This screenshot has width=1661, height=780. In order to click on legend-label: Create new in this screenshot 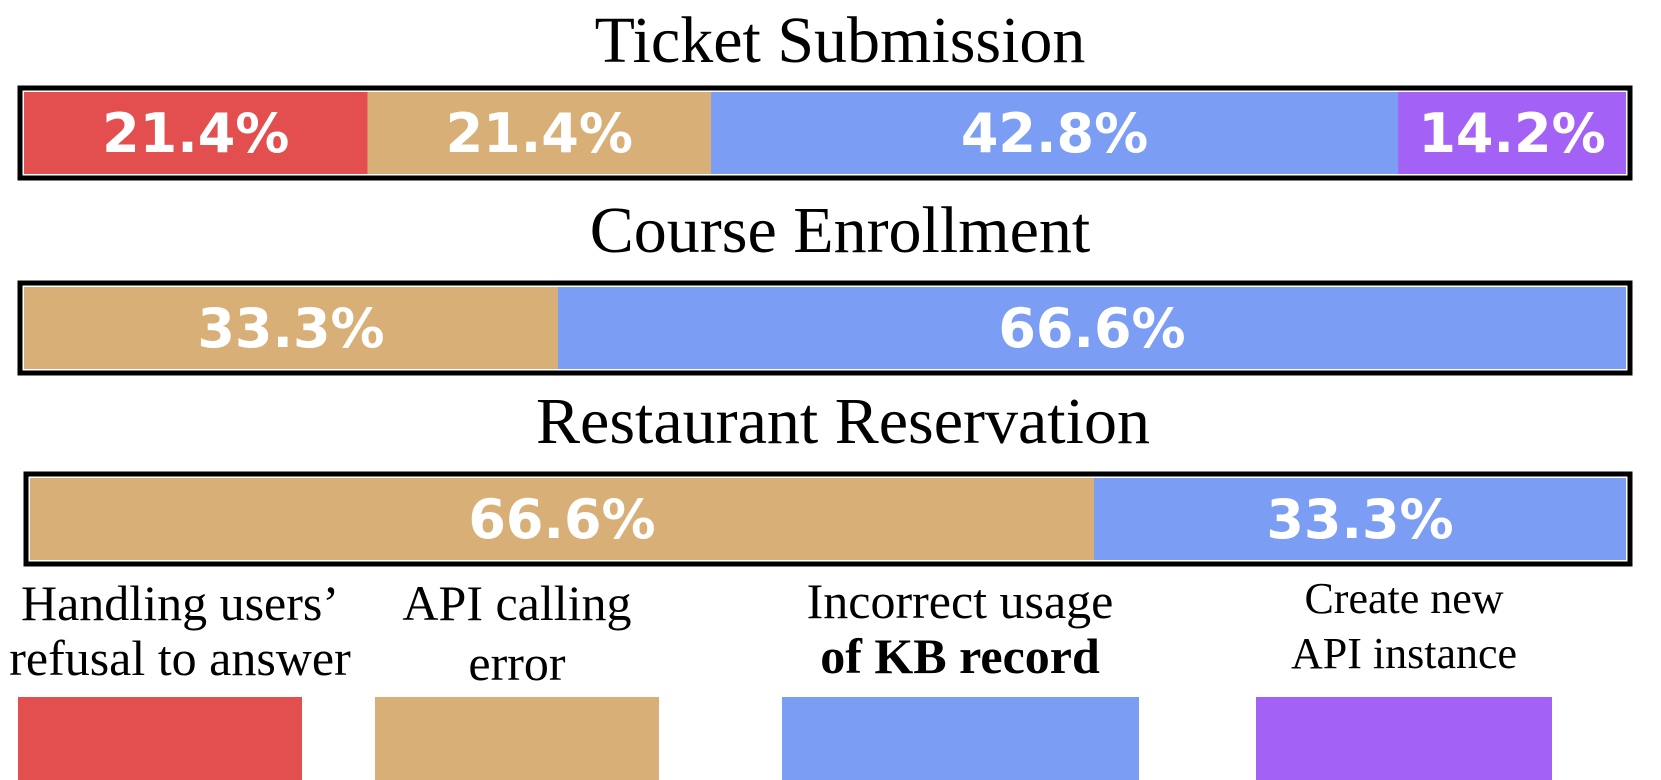, I will do `click(1403, 598)`.